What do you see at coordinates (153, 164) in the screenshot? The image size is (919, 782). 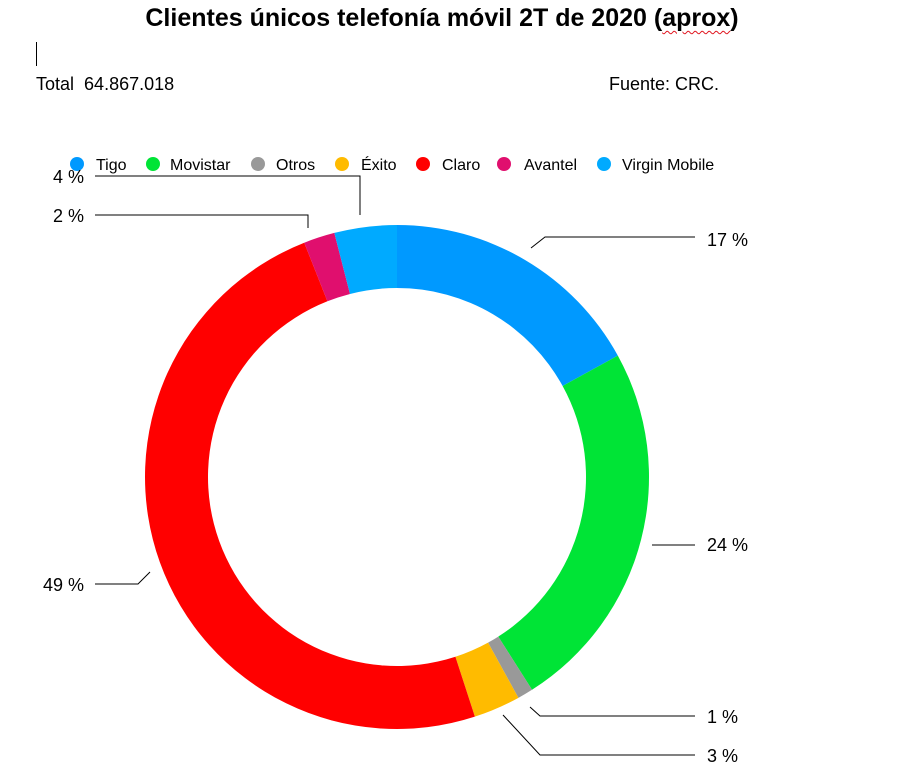 I see `legend-marker-movistar` at bounding box center [153, 164].